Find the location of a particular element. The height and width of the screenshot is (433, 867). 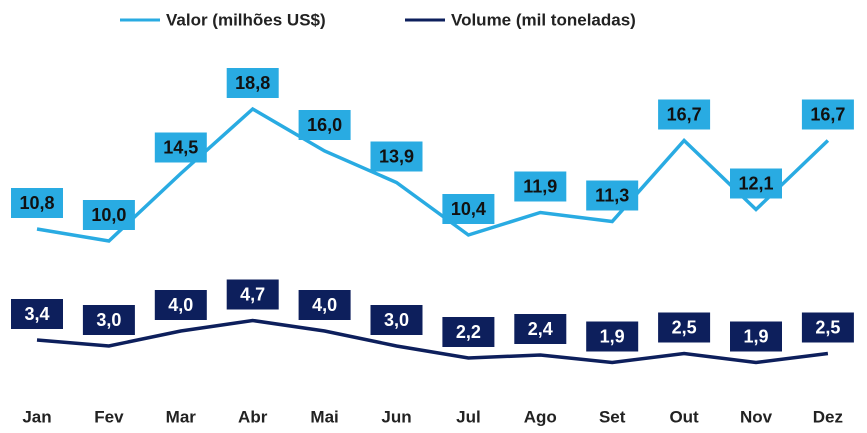

data-label: 10,8 is located at coordinates (36, 203).